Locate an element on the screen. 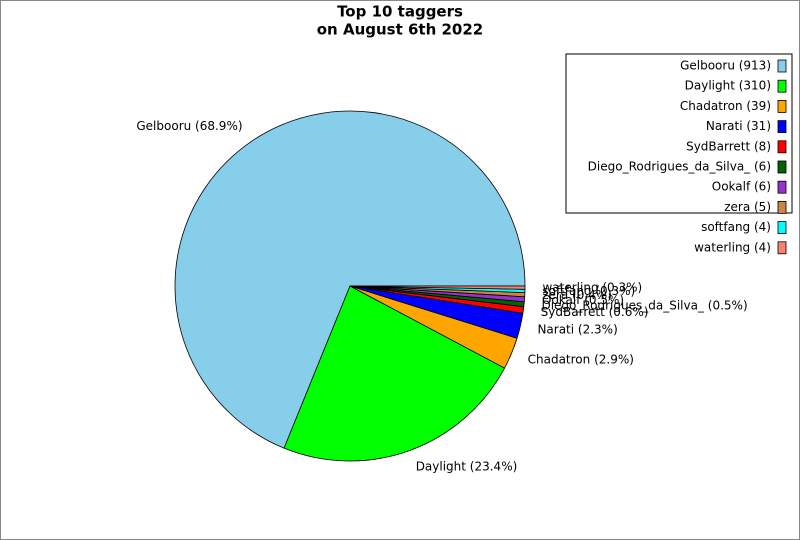  slice-label: softfang (0.3%) is located at coordinates (588, 291).